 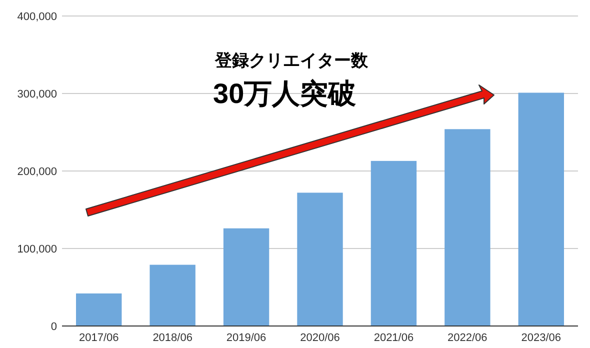 I want to click on x-tick-label: 2022/06, so click(x=468, y=338).